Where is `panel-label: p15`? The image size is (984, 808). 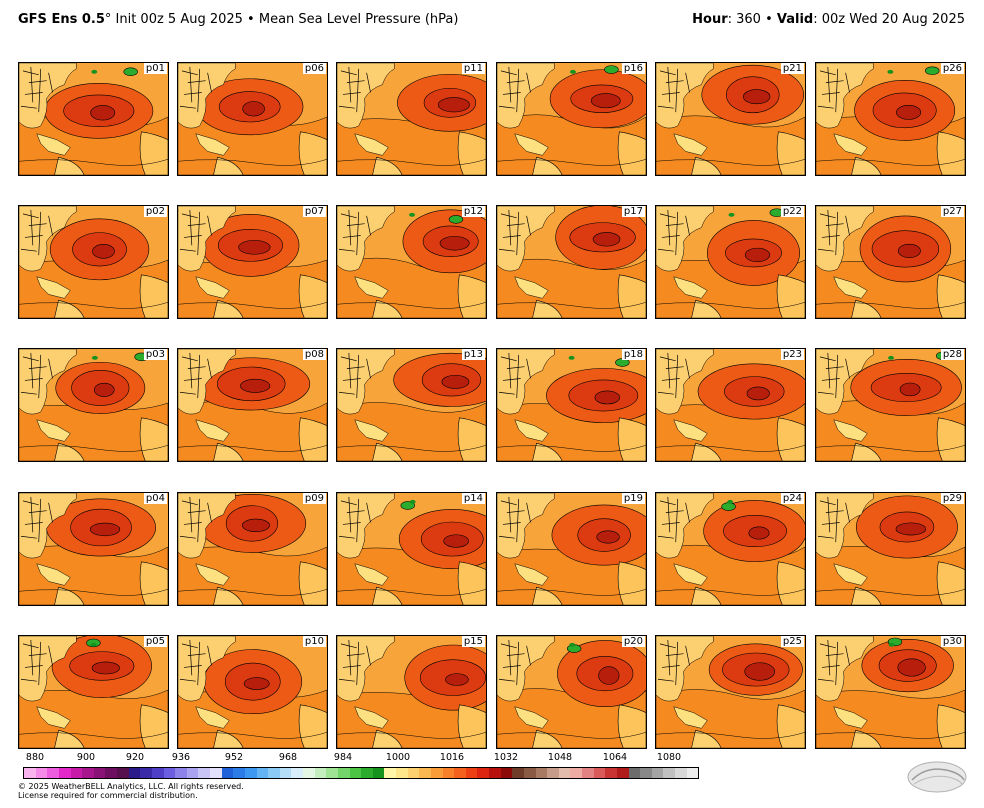
panel-label: p15 is located at coordinates (473, 641).